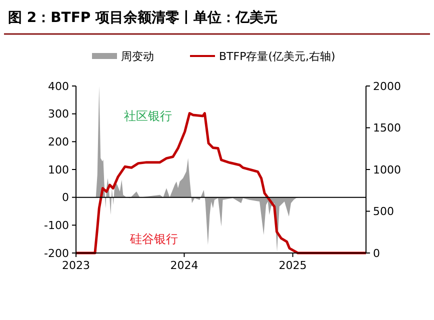 This screenshot has height=320, width=434. I want to click on annotation: 社区银行, so click(148, 116).